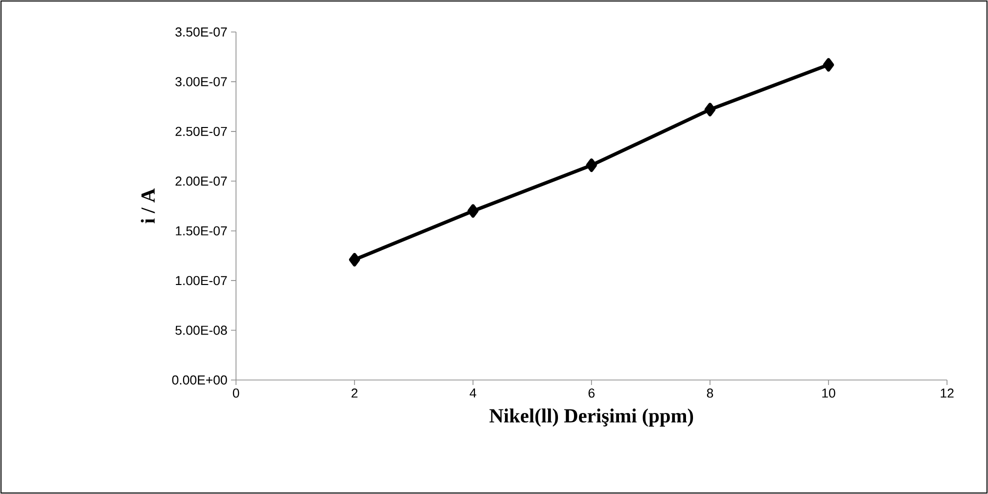  What do you see at coordinates (147, 206) in the screenshot?
I see `y-axis-title: i / A` at bounding box center [147, 206].